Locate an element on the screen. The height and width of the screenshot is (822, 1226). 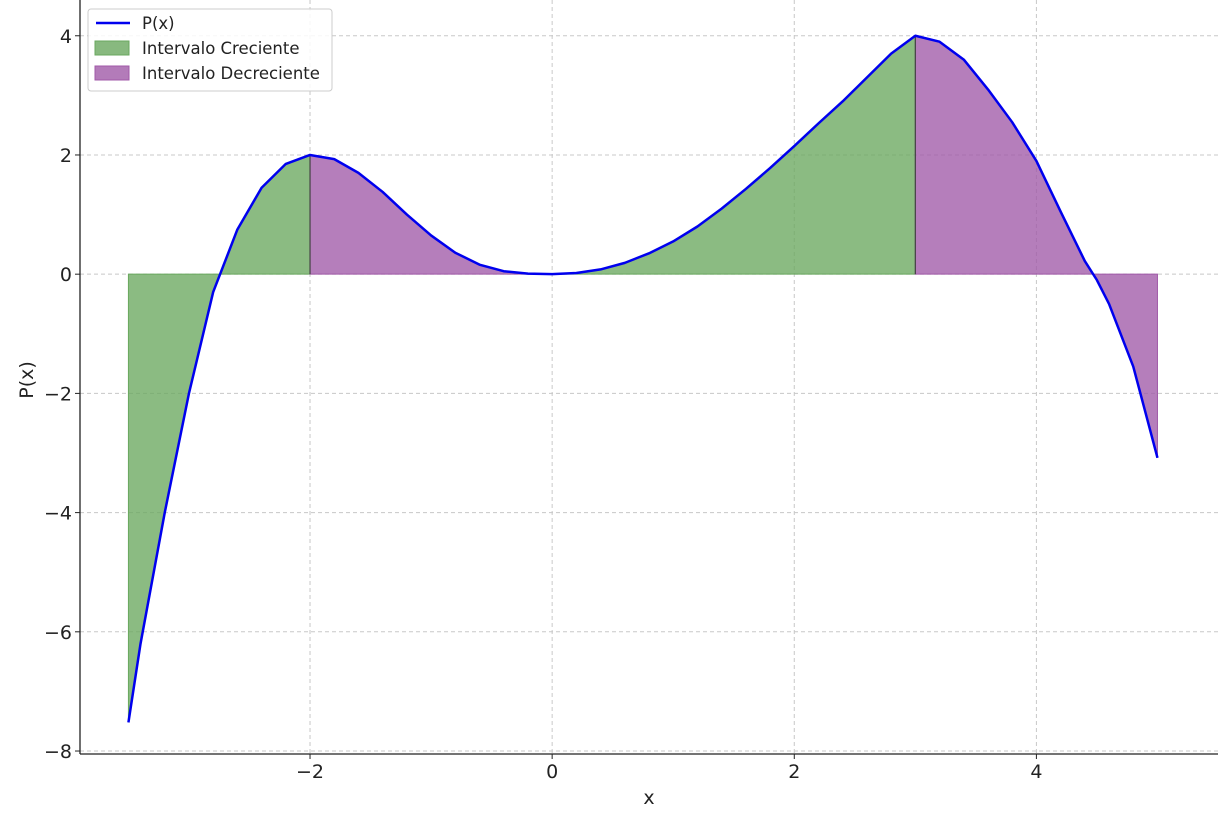
y-tick-label: 0 is located at coordinates (66, 275).